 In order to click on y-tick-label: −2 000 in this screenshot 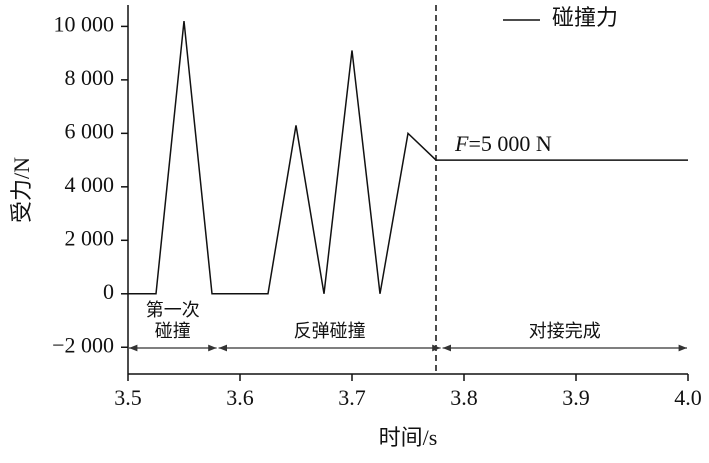, I will do `click(83, 344)`.